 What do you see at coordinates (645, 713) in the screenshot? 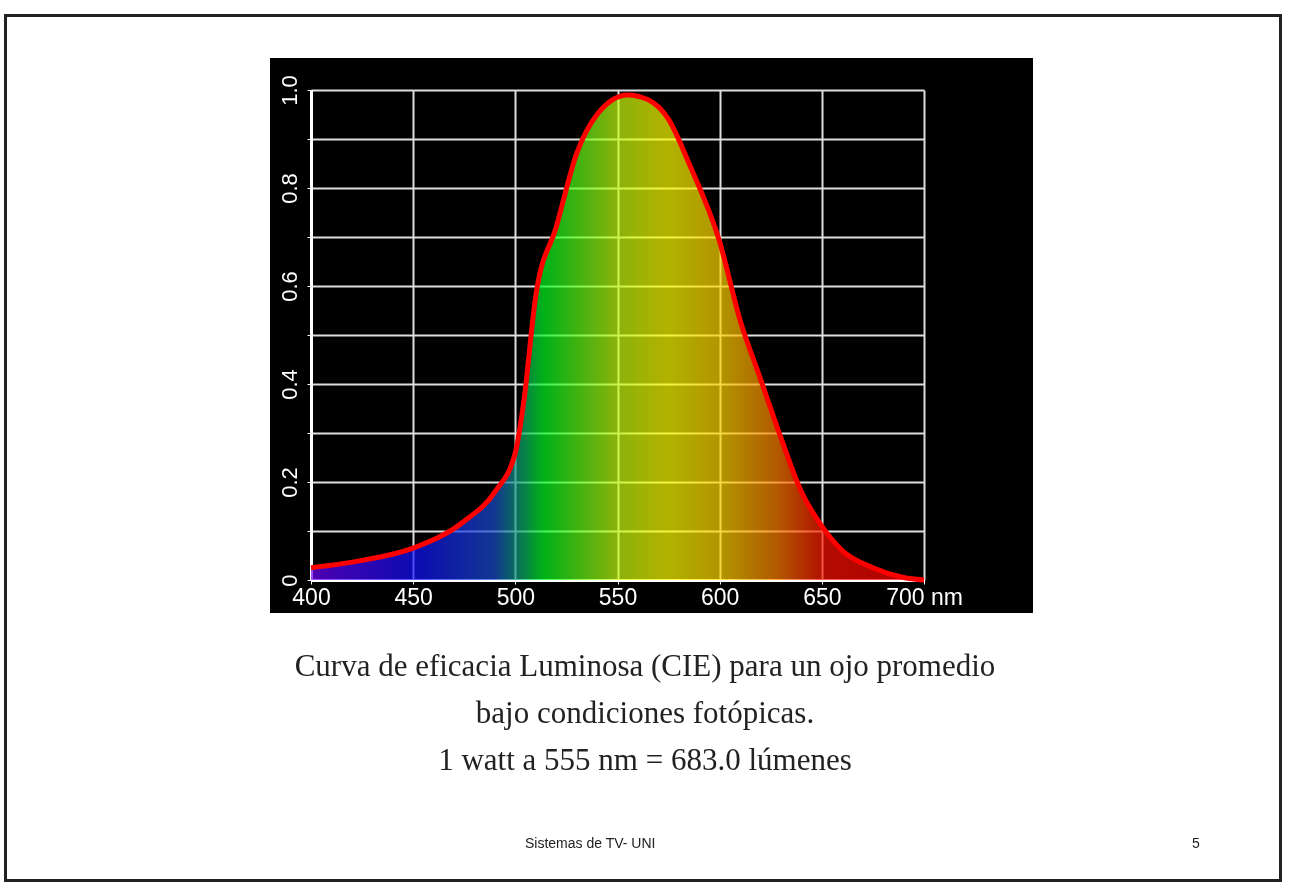
I see `text: bajo condiciones fotópicas.` at bounding box center [645, 713].